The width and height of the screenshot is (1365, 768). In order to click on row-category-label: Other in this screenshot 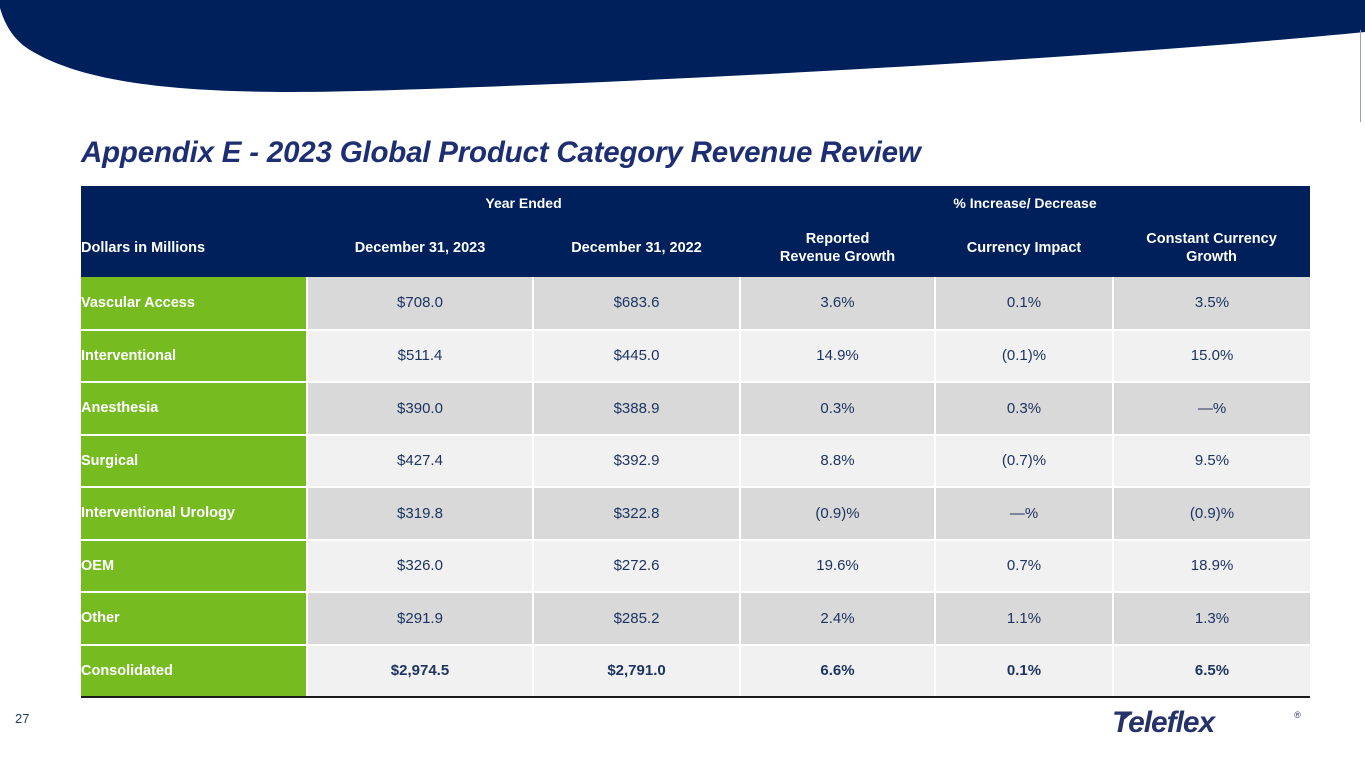, I will do `click(194, 619)`.